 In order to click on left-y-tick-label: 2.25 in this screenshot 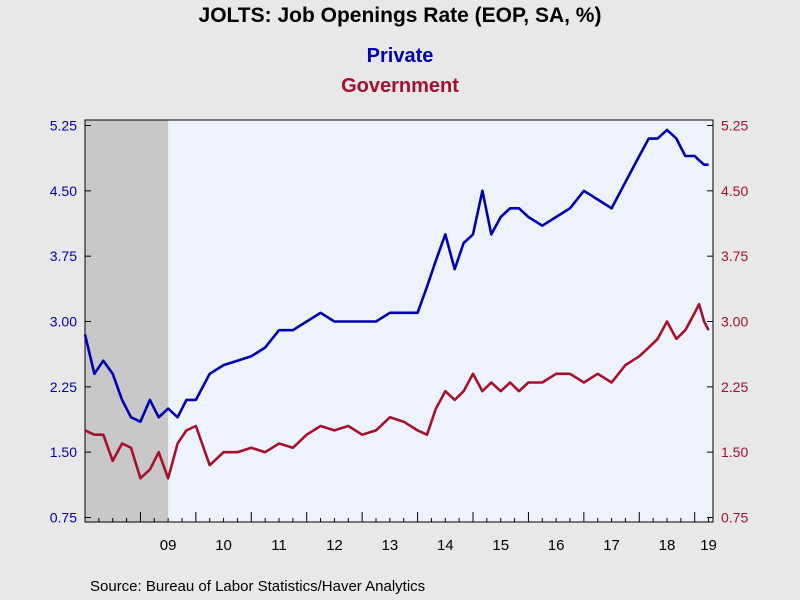, I will do `click(63, 387)`.